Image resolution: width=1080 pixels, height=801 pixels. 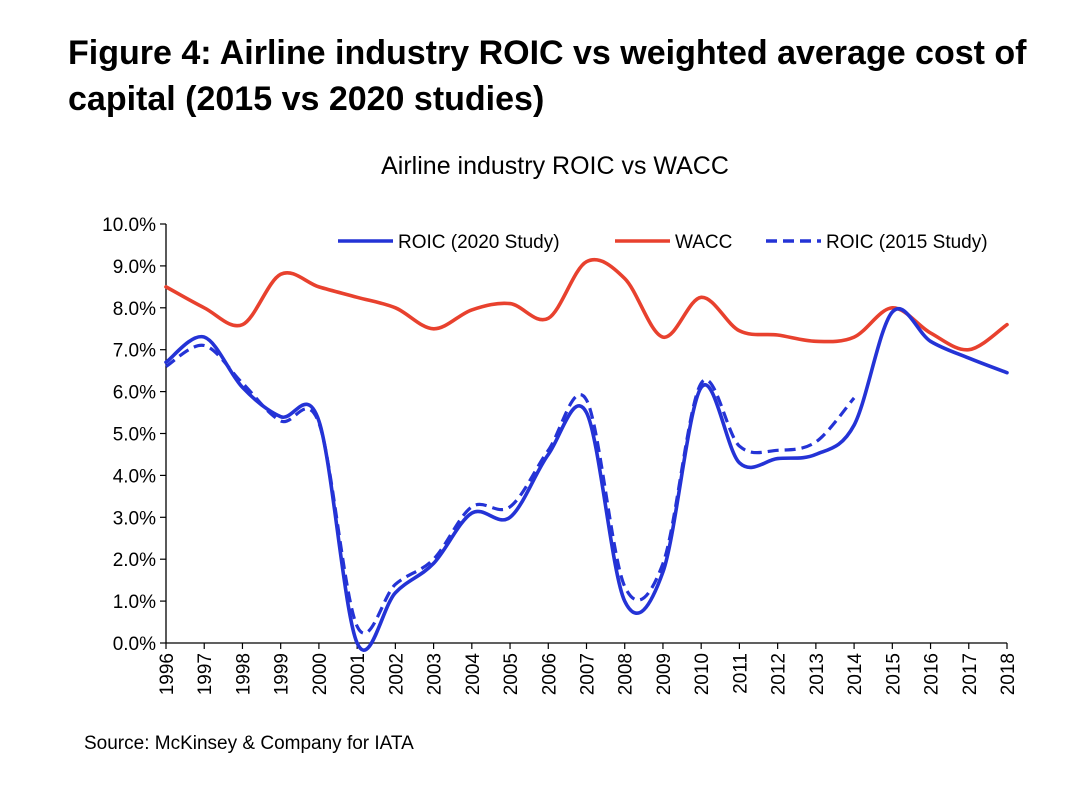 I want to click on chart-title: Airline industry ROIC vs WACC, so click(x=555, y=166).